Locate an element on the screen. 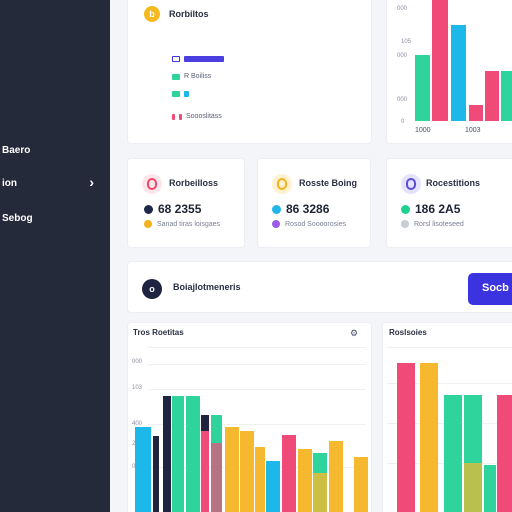 The image size is (512, 512). banner-title: Boiajlotmeneris is located at coordinates (207, 287).